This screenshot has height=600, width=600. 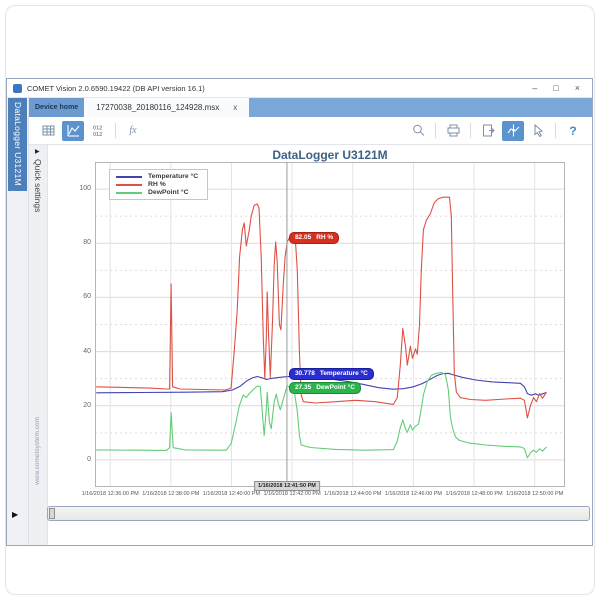 What do you see at coordinates (335, 388) in the screenshot?
I see `tooltip-series-label: DewPoint °C` at bounding box center [335, 388].